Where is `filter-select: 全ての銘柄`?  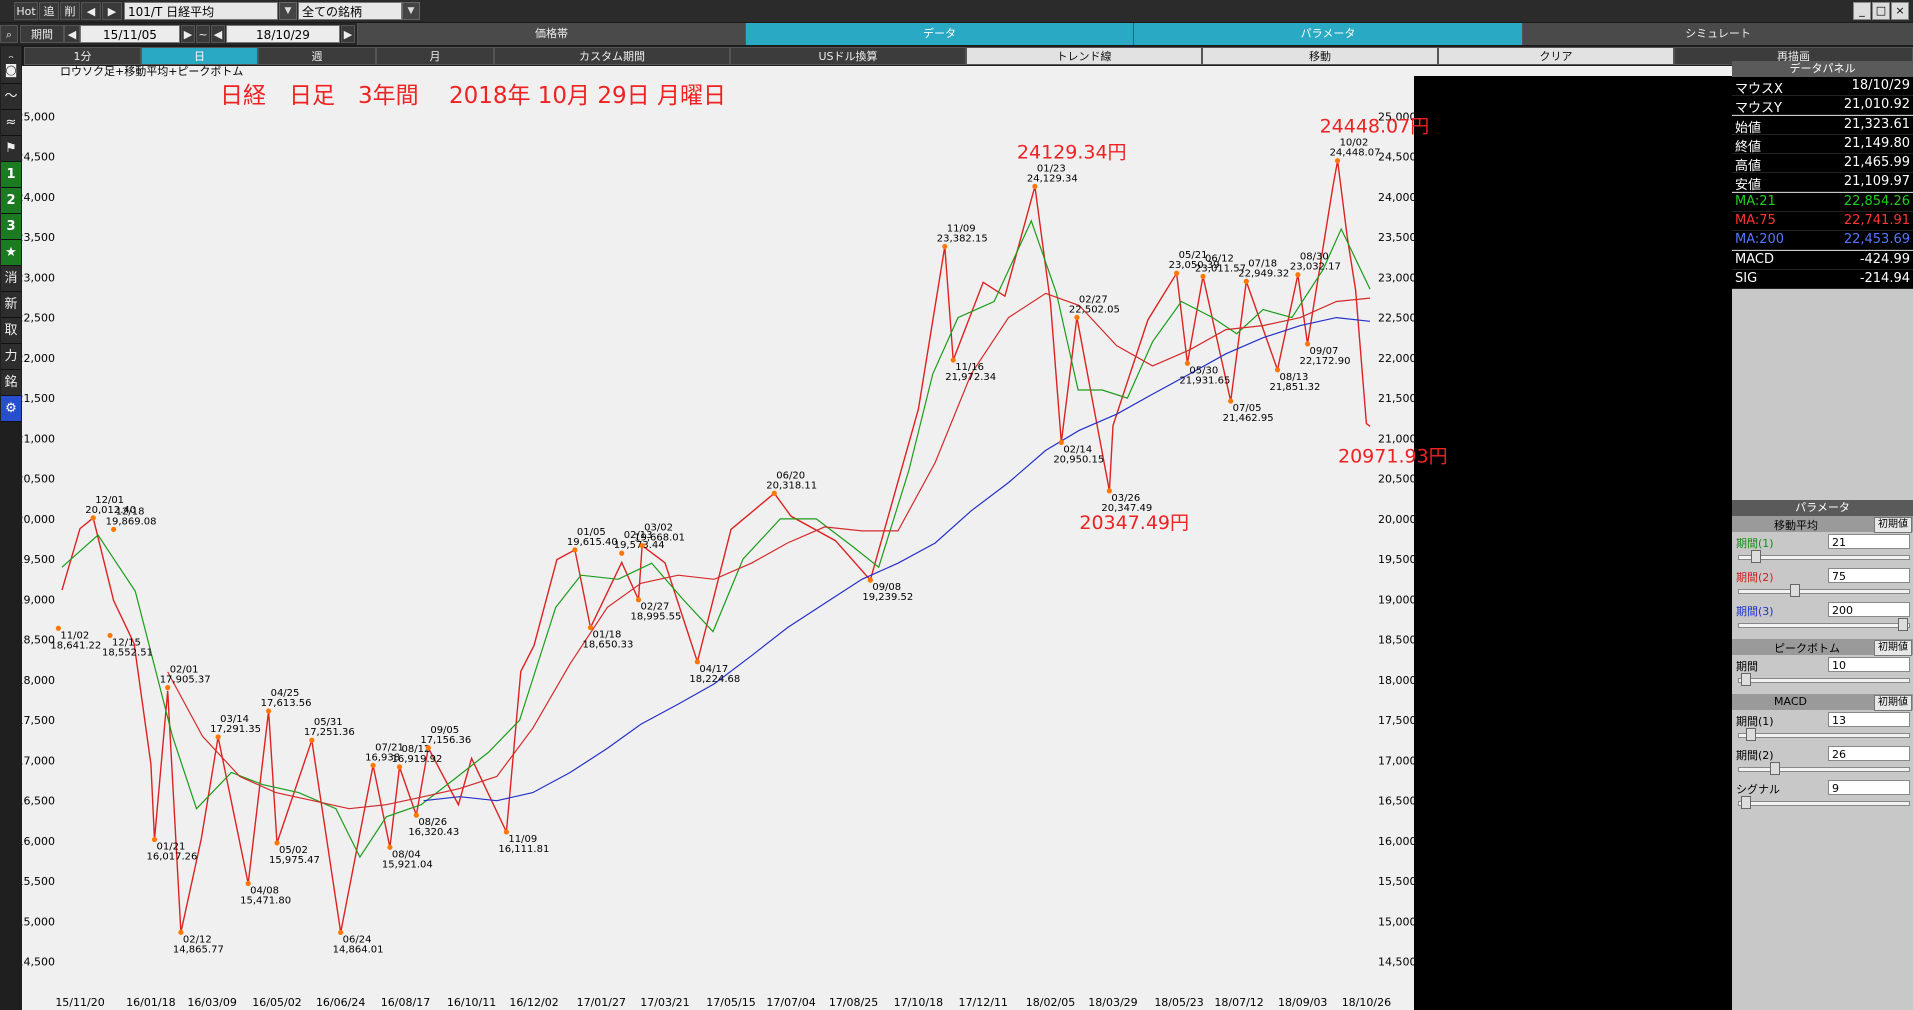
filter-select: 全ての銘柄 is located at coordinates (350, 11).